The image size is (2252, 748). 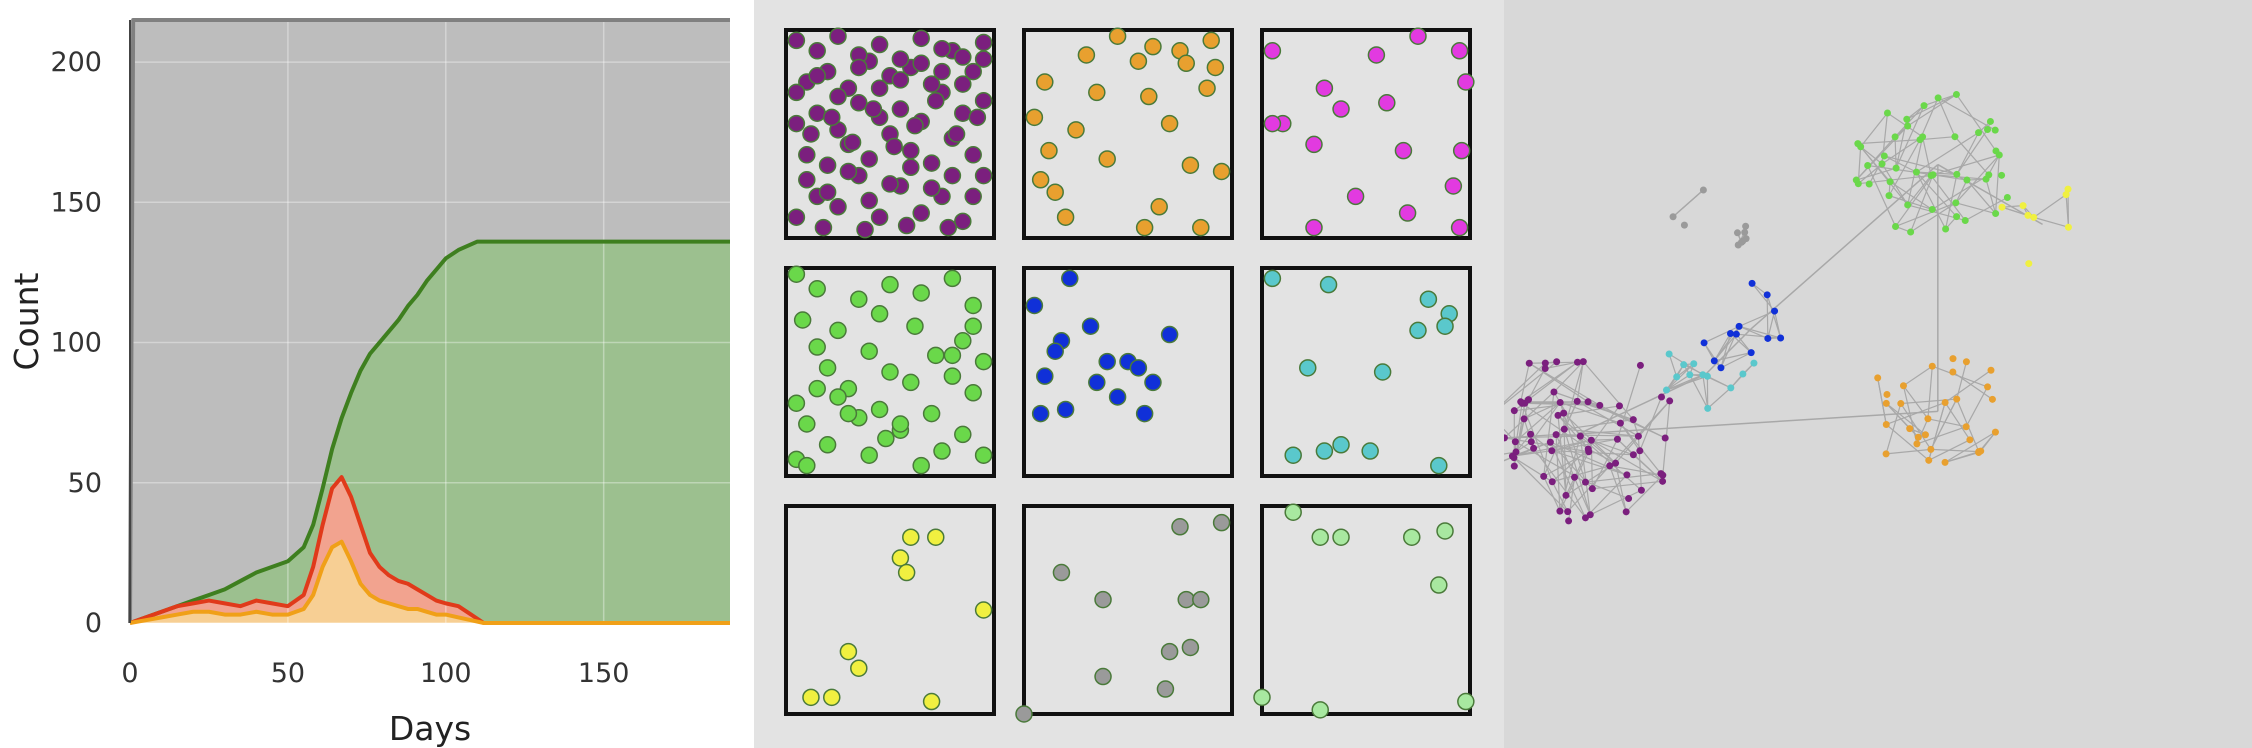 I want to click on network-svg, so click(x=1788, y=307).